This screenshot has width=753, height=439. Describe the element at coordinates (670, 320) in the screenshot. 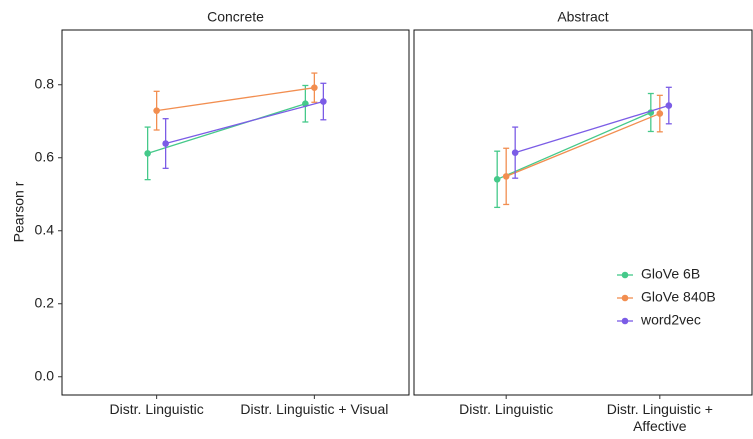

I see `legend-label: word2vec` at that location.